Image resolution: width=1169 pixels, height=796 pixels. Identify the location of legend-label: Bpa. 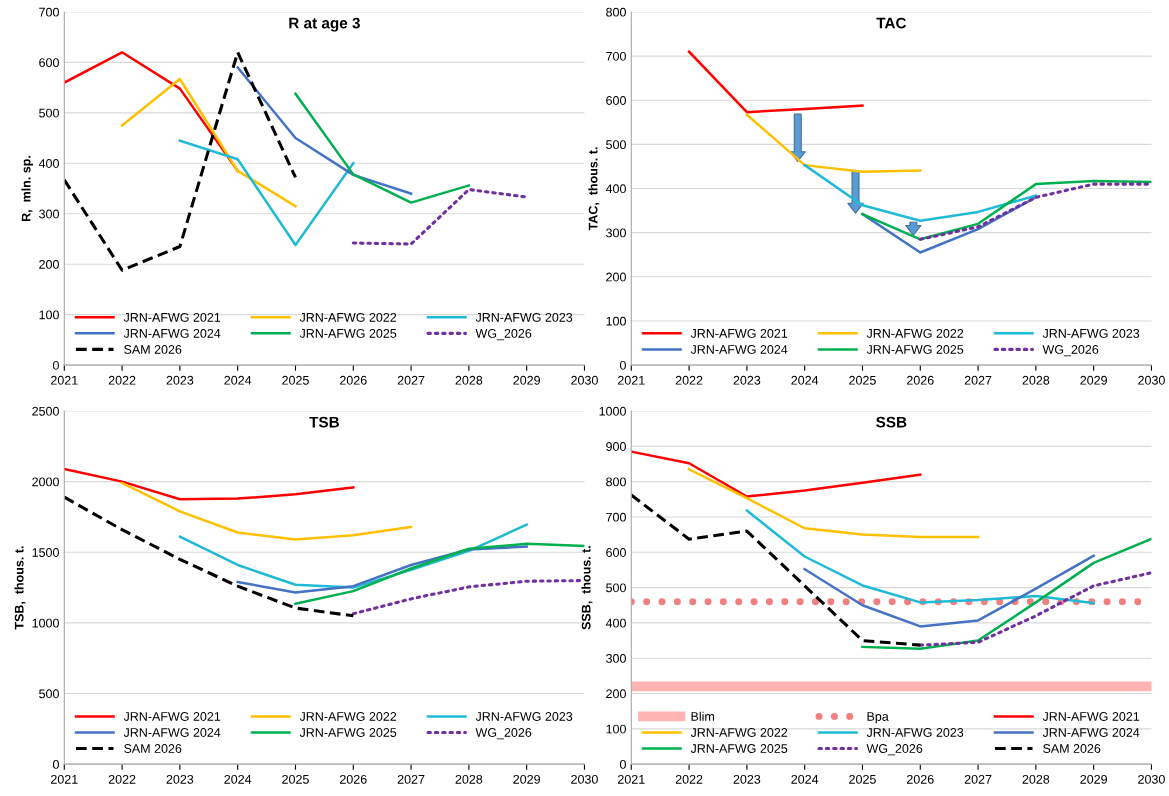
(878, 718).